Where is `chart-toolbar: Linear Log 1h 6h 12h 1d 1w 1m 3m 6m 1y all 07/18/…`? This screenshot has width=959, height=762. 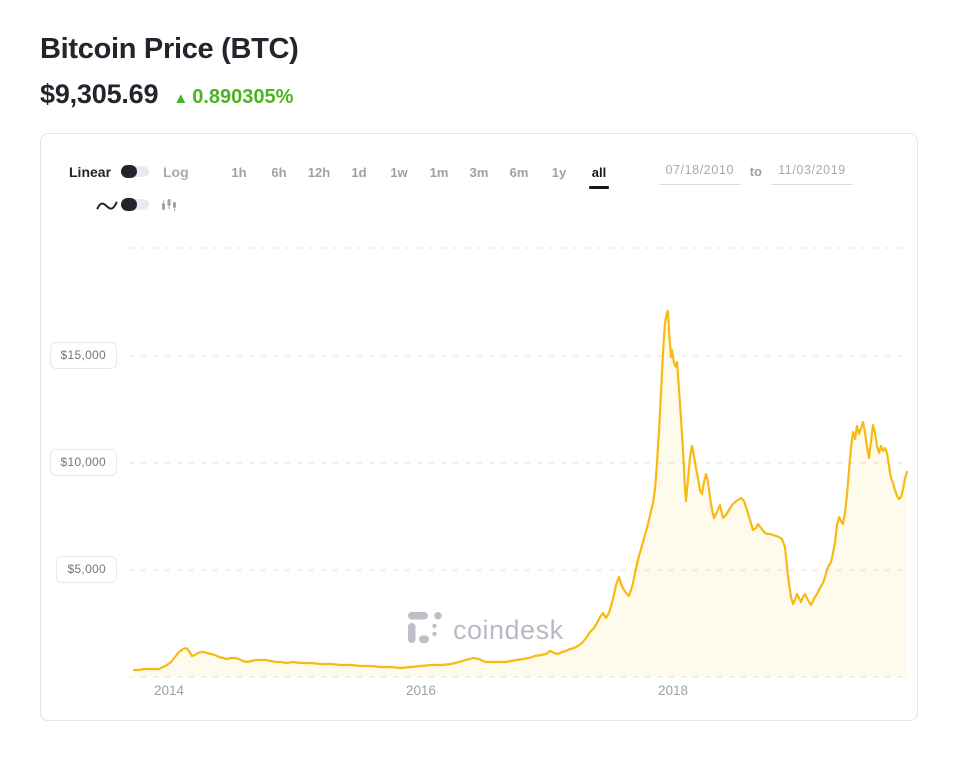
chart-toolbar: Linear Log 1h 6h 12h 1d 1w 1m 3m 6m 1y all 07/18/… is located at coordinates (479, 173).